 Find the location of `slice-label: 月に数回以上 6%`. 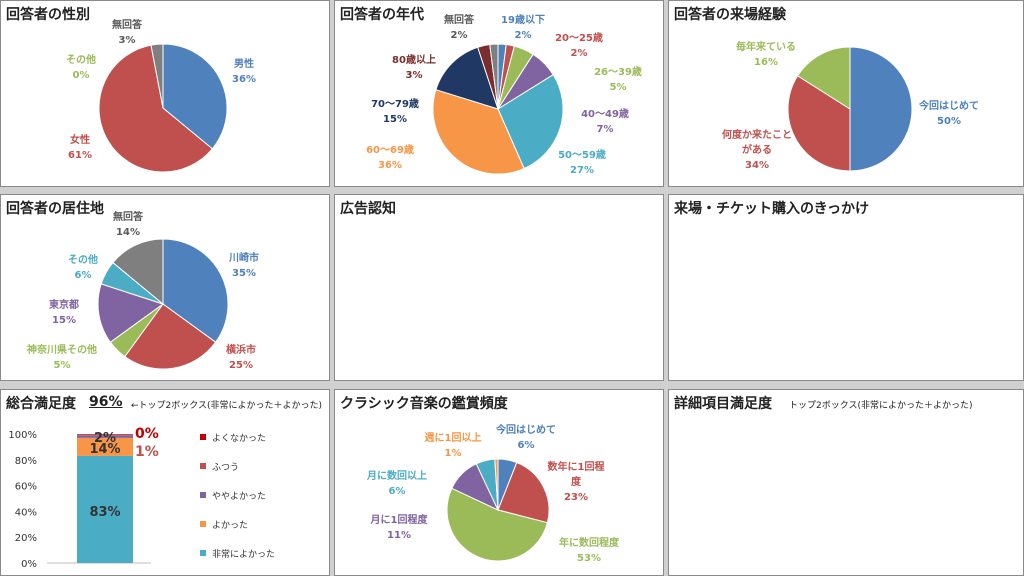

slice-label: 月に数回以上 6% is located at coordinates (396, 483).